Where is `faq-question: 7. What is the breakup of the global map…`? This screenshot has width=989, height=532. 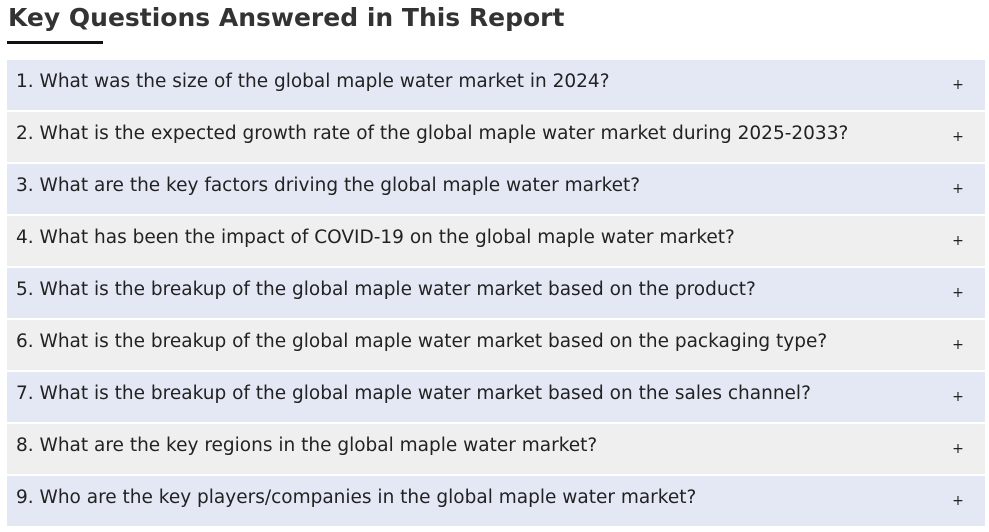 faq-question: 7. What is the breakup of the global map… is located at coordinates (413, 393).